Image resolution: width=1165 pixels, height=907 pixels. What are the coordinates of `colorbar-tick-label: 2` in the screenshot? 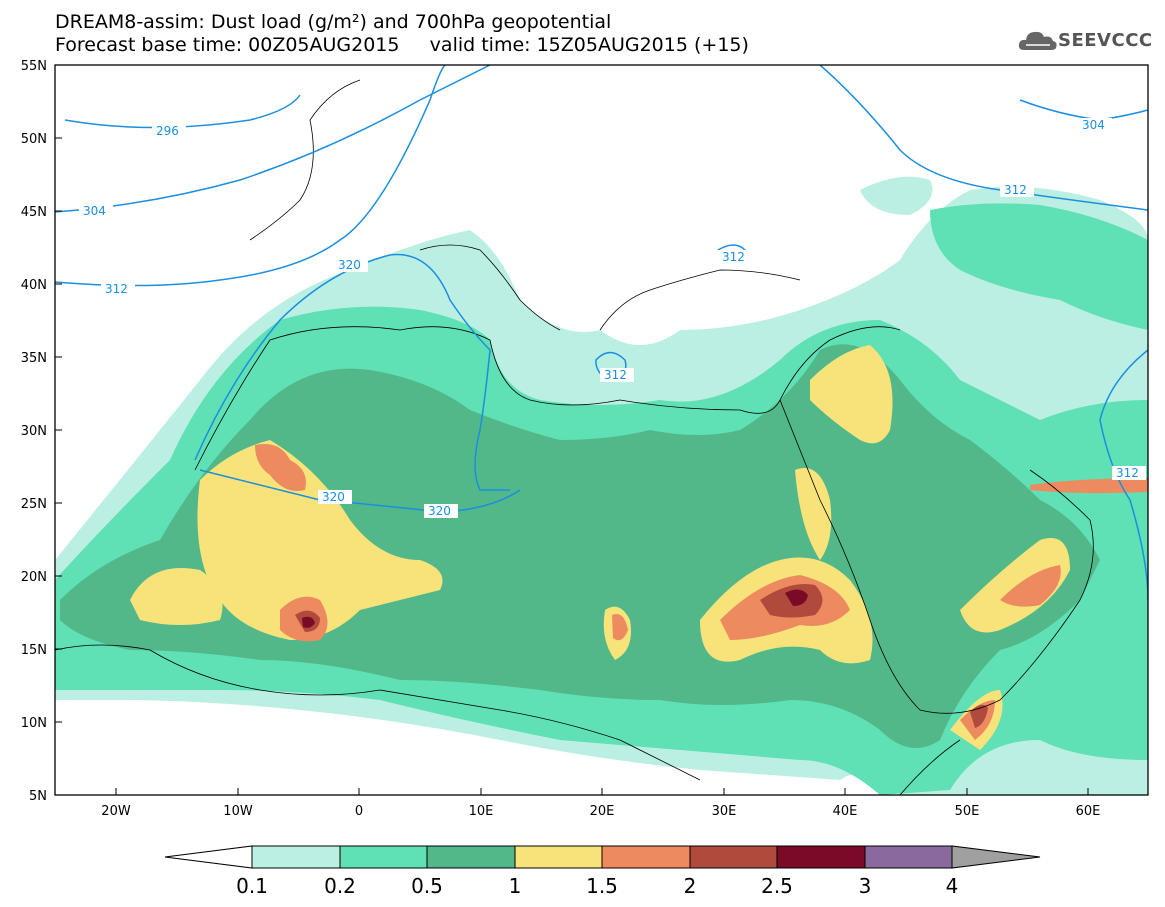 It's located at (690, 886).